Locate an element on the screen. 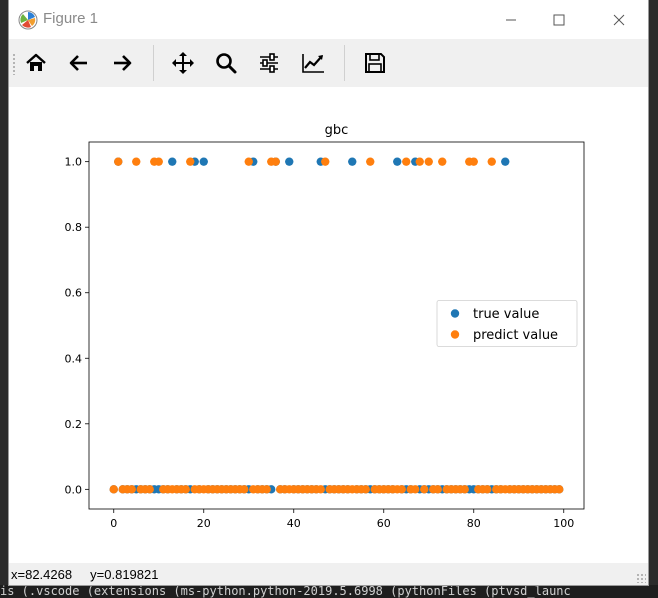 This screenshot has width=658, height=598. move-icon is located at coordinates (183, 63).